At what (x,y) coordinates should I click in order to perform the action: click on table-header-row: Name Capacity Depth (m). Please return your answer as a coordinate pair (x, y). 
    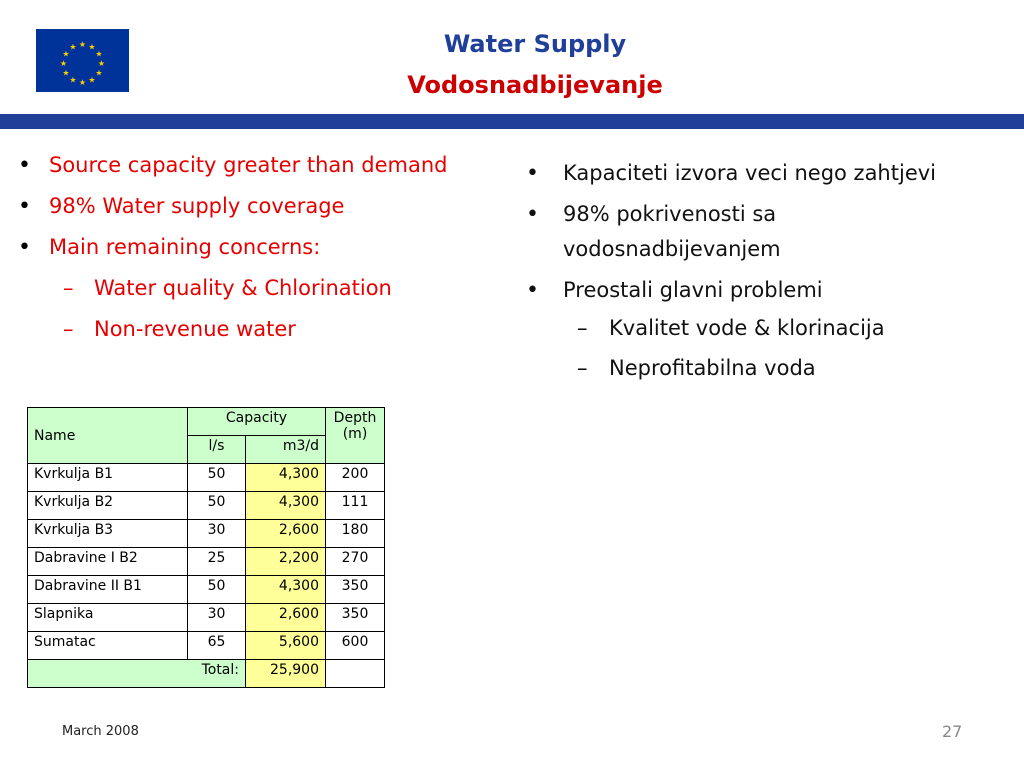
    Looking at the image, I should click on (206, 435).